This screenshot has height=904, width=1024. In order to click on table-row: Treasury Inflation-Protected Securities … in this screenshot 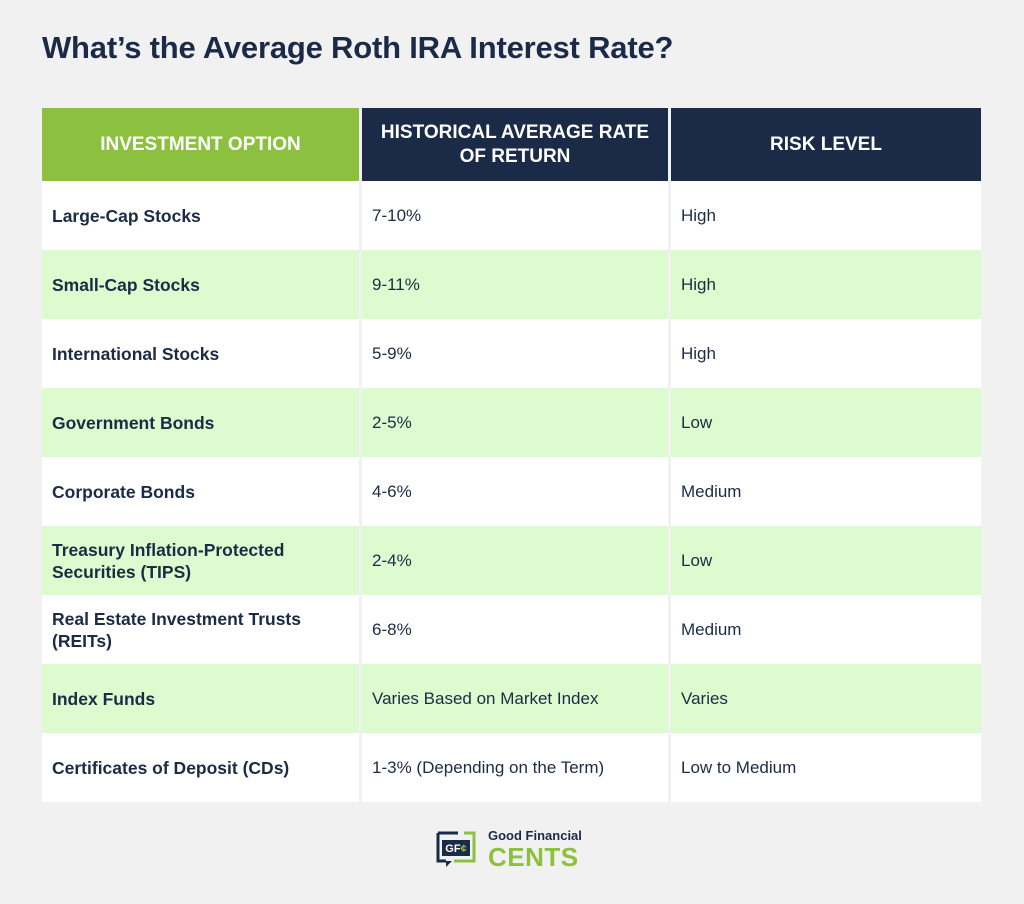, I will do `click(511, 560)`.